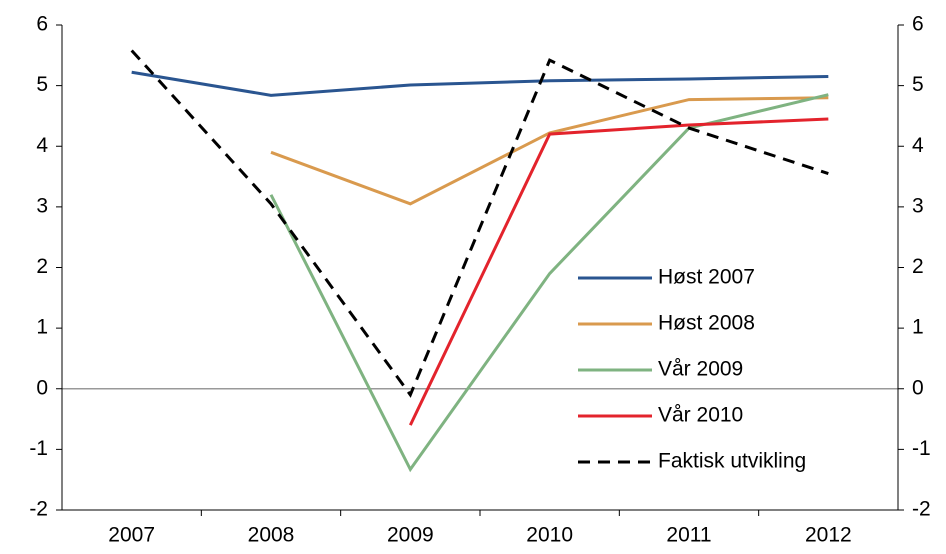 This screenshot has height=554, width=946. What do you see at coordinates (918, 205) in the screenshot?
I see `y2-tick-label: 3` at bounding box center [918, 205].